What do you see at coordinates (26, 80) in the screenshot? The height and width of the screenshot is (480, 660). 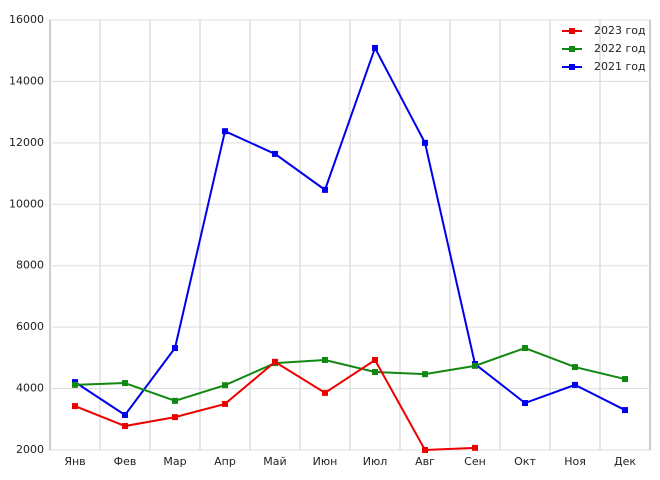 I see `y-tick-label: 14000` at bounding box center [26, 80].